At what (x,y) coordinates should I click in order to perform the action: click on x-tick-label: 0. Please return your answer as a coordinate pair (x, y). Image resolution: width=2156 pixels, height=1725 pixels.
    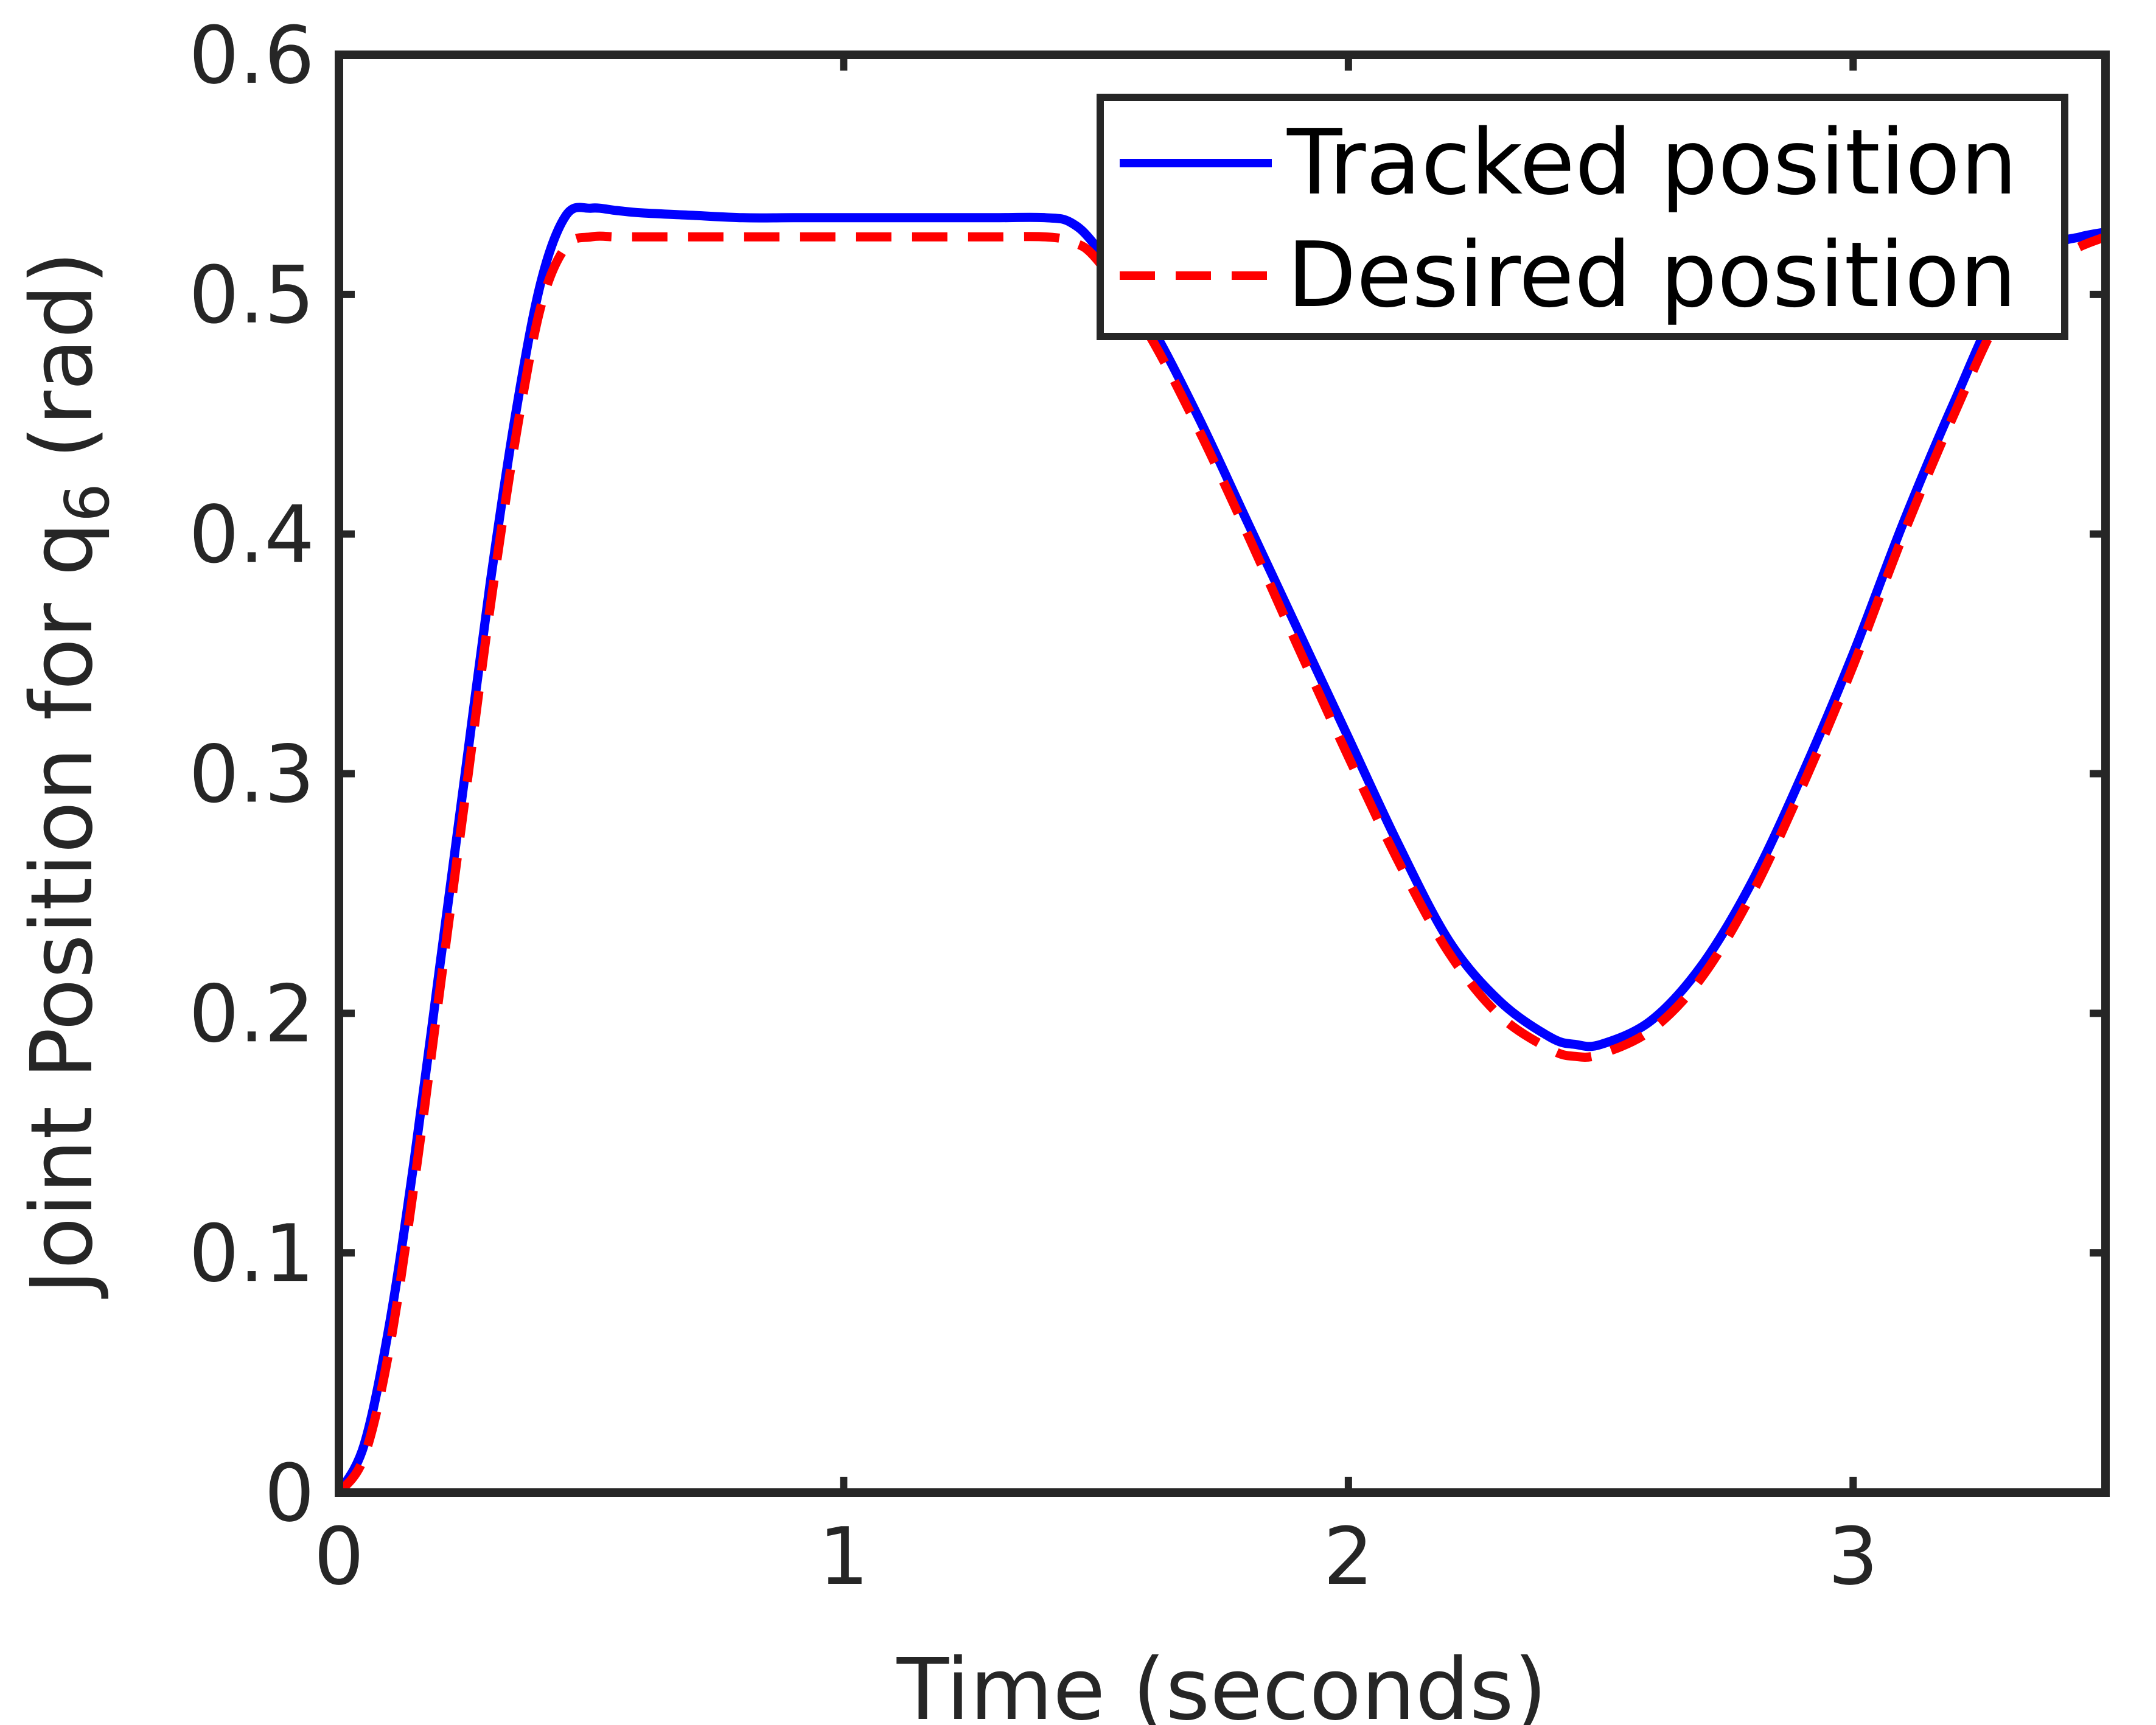
    Looking at the image, I should click on (340, 1557).